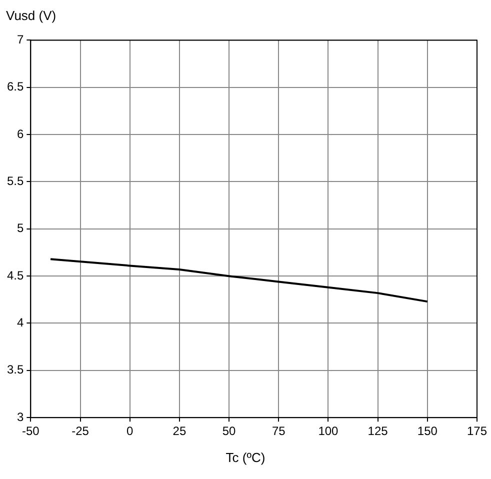  What do you see at coordinates (130, 431) in the screenshot?
I see `x-tick-label: 0` at bounding box center [130, 431].